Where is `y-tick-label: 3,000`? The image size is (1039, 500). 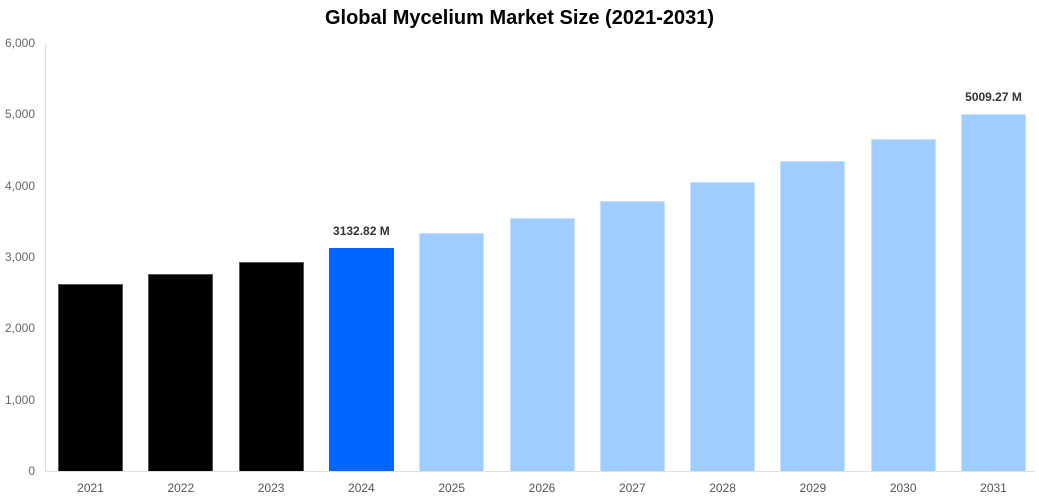
y-tick-label: 3,000 is located at coordinates (19, 257).